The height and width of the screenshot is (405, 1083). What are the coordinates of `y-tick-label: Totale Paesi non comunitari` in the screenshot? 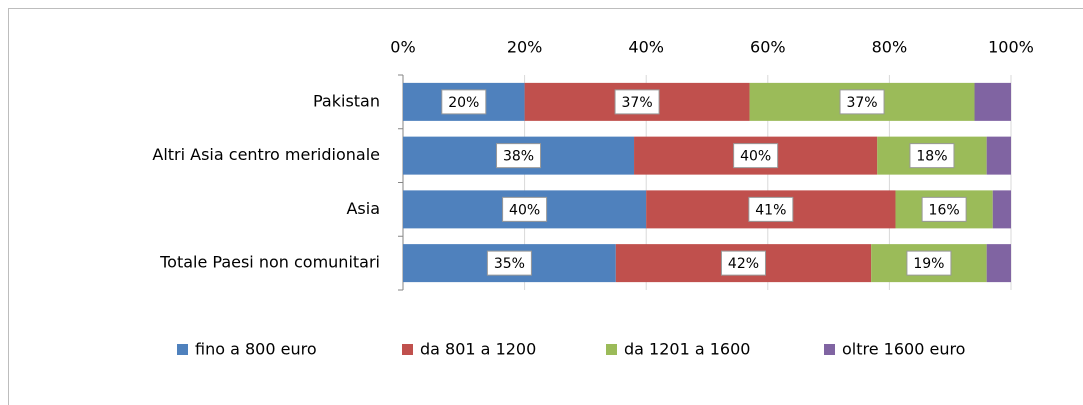 It's located at (269, 262).